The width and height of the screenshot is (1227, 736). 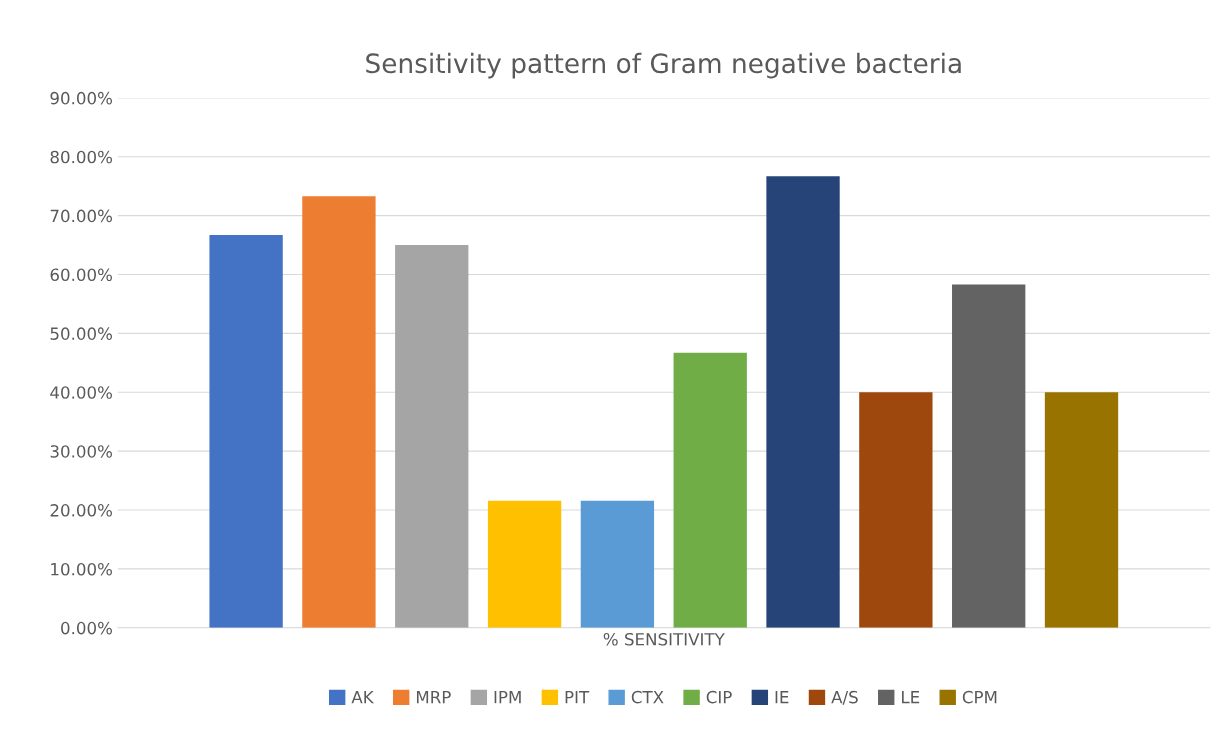 I want to click on legend-label: PIT, so click(x=577, y=697).